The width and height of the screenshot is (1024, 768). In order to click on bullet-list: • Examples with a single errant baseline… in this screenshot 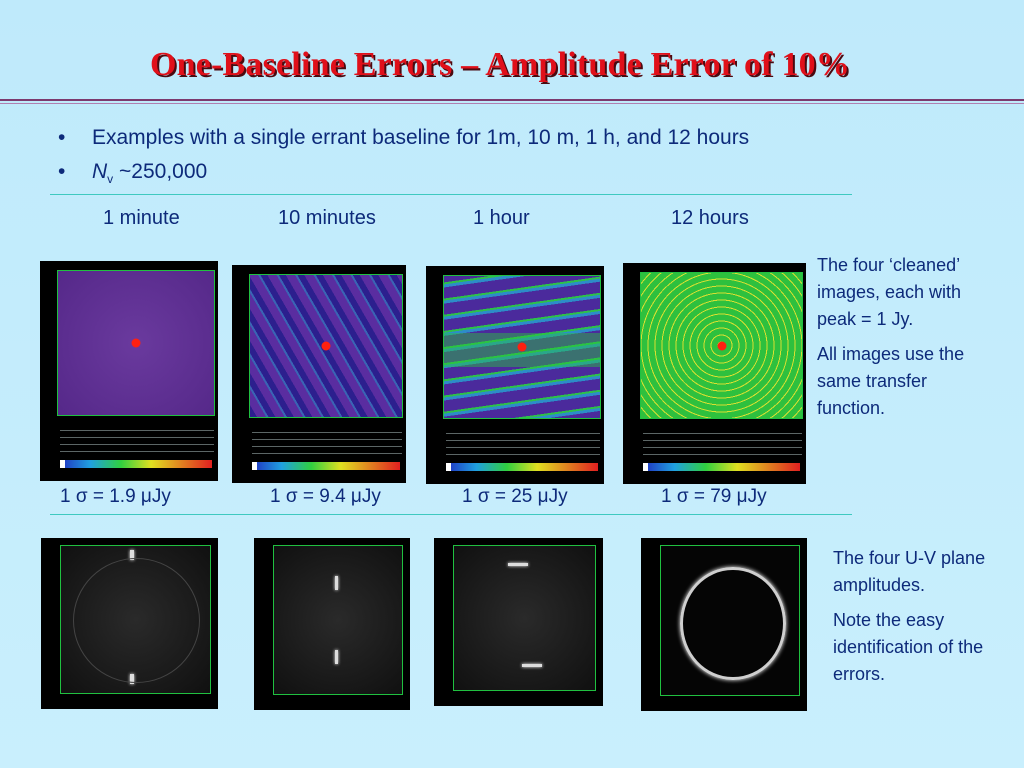, I will do `click(403, 161)`.